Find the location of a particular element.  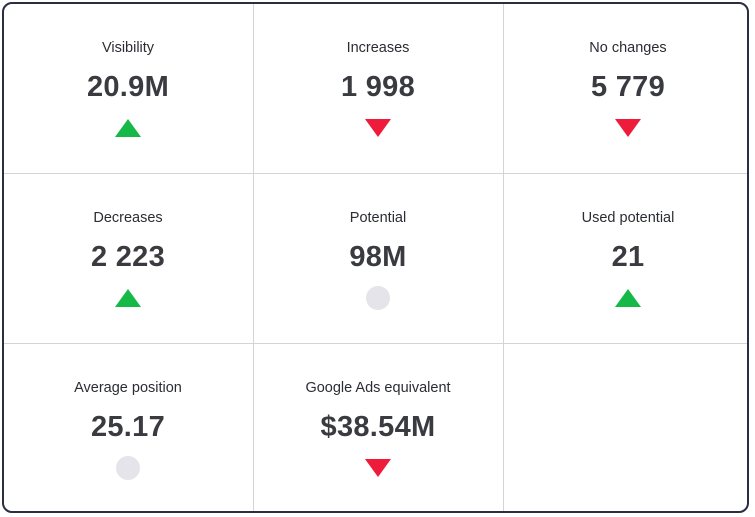

metric-label: Average position is located at coordinates (128, 388).